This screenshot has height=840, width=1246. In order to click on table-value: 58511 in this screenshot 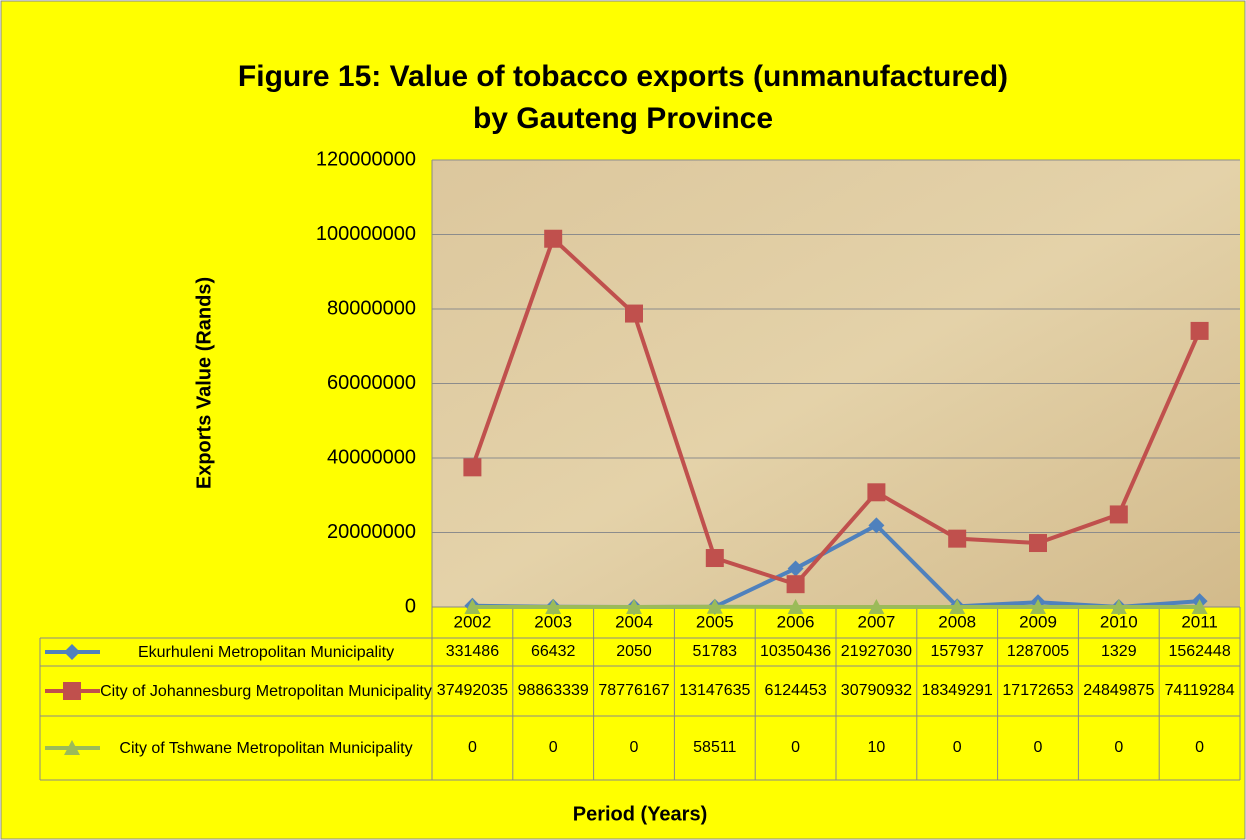, I will do `click(714, 747)`.